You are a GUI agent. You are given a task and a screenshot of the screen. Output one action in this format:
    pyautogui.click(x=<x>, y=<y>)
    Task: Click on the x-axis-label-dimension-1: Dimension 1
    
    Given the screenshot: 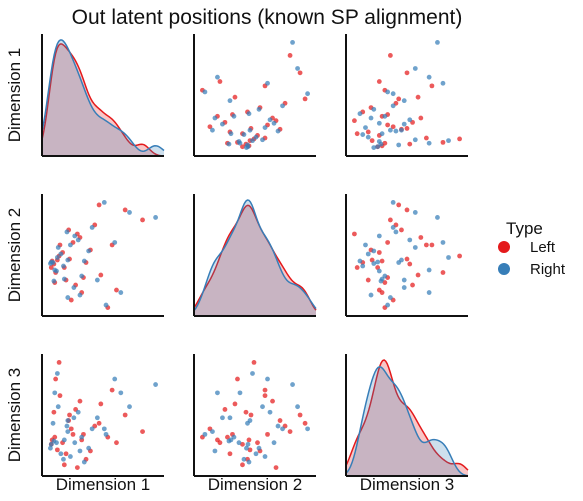 What is the action you would take?
    pyautogui.click(x=103, y=484)
    